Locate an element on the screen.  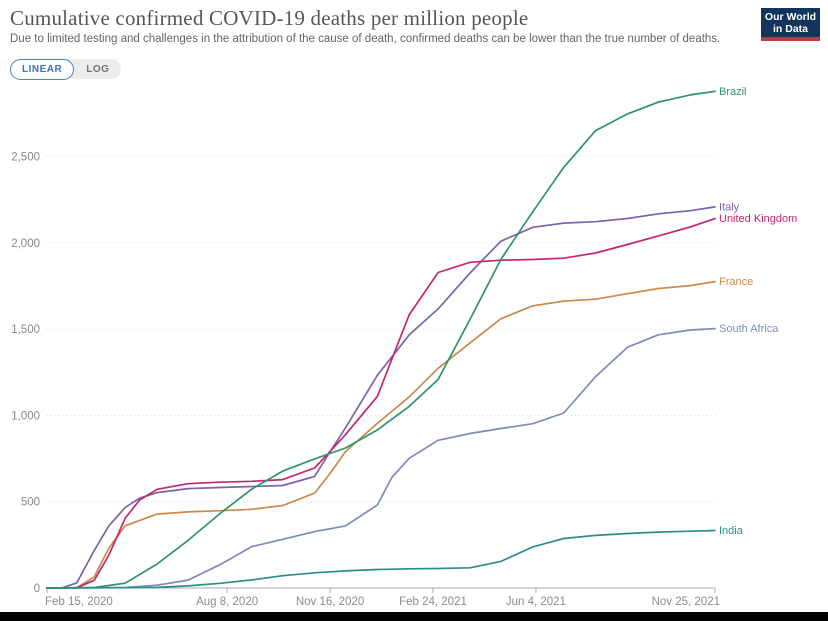
x-axis-tick-label: Feb 15, 2020 is located at coordinates (79, 602).